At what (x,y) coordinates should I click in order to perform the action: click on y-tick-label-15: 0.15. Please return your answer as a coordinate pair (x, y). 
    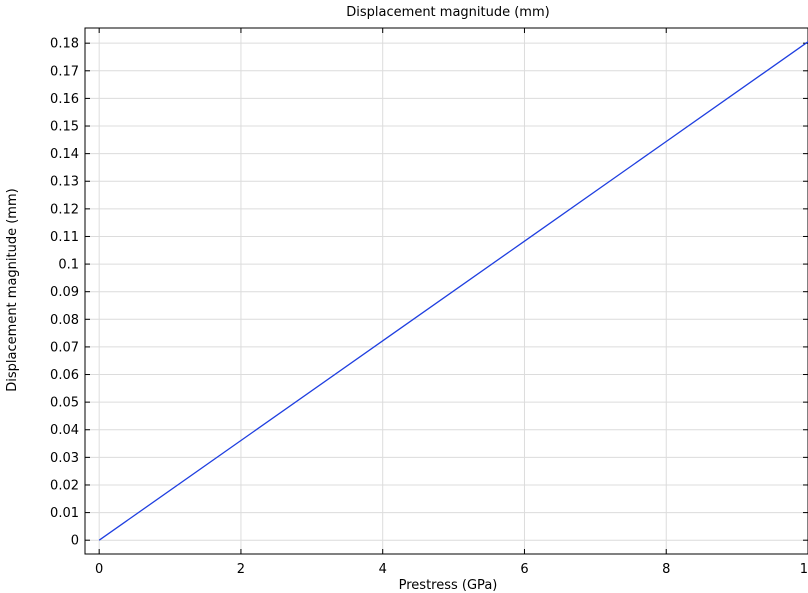
    Looking at the image, I should click on (64, 127).